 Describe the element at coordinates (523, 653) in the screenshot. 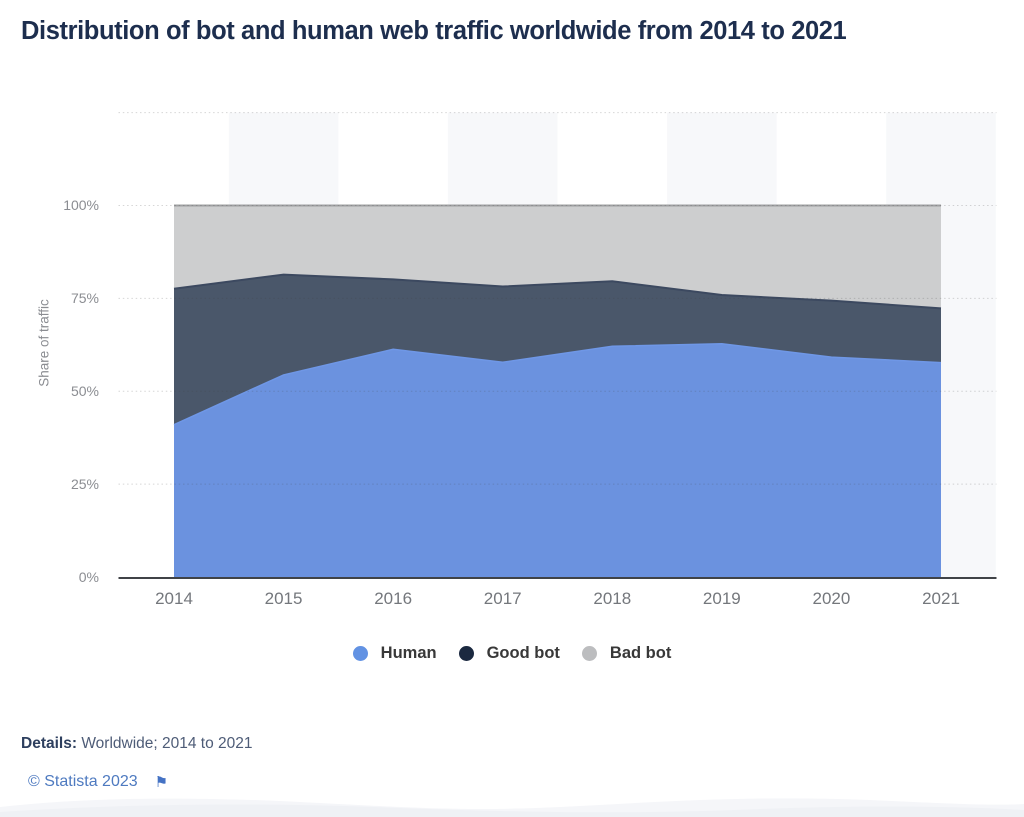

I see `legend-label: Good bot` at that location.